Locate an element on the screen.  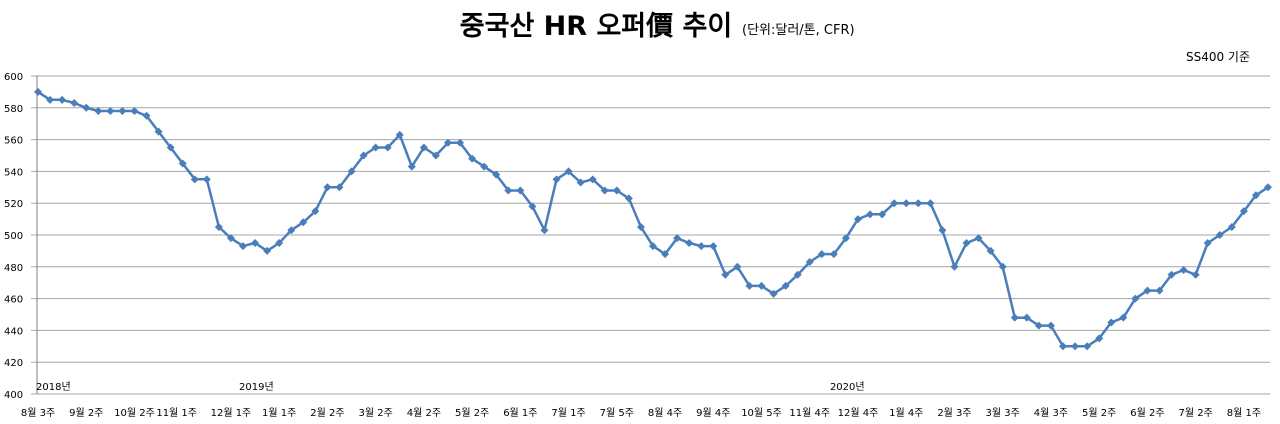
x-tick-label: 3월 2주 is located at coordinates (375, 413).